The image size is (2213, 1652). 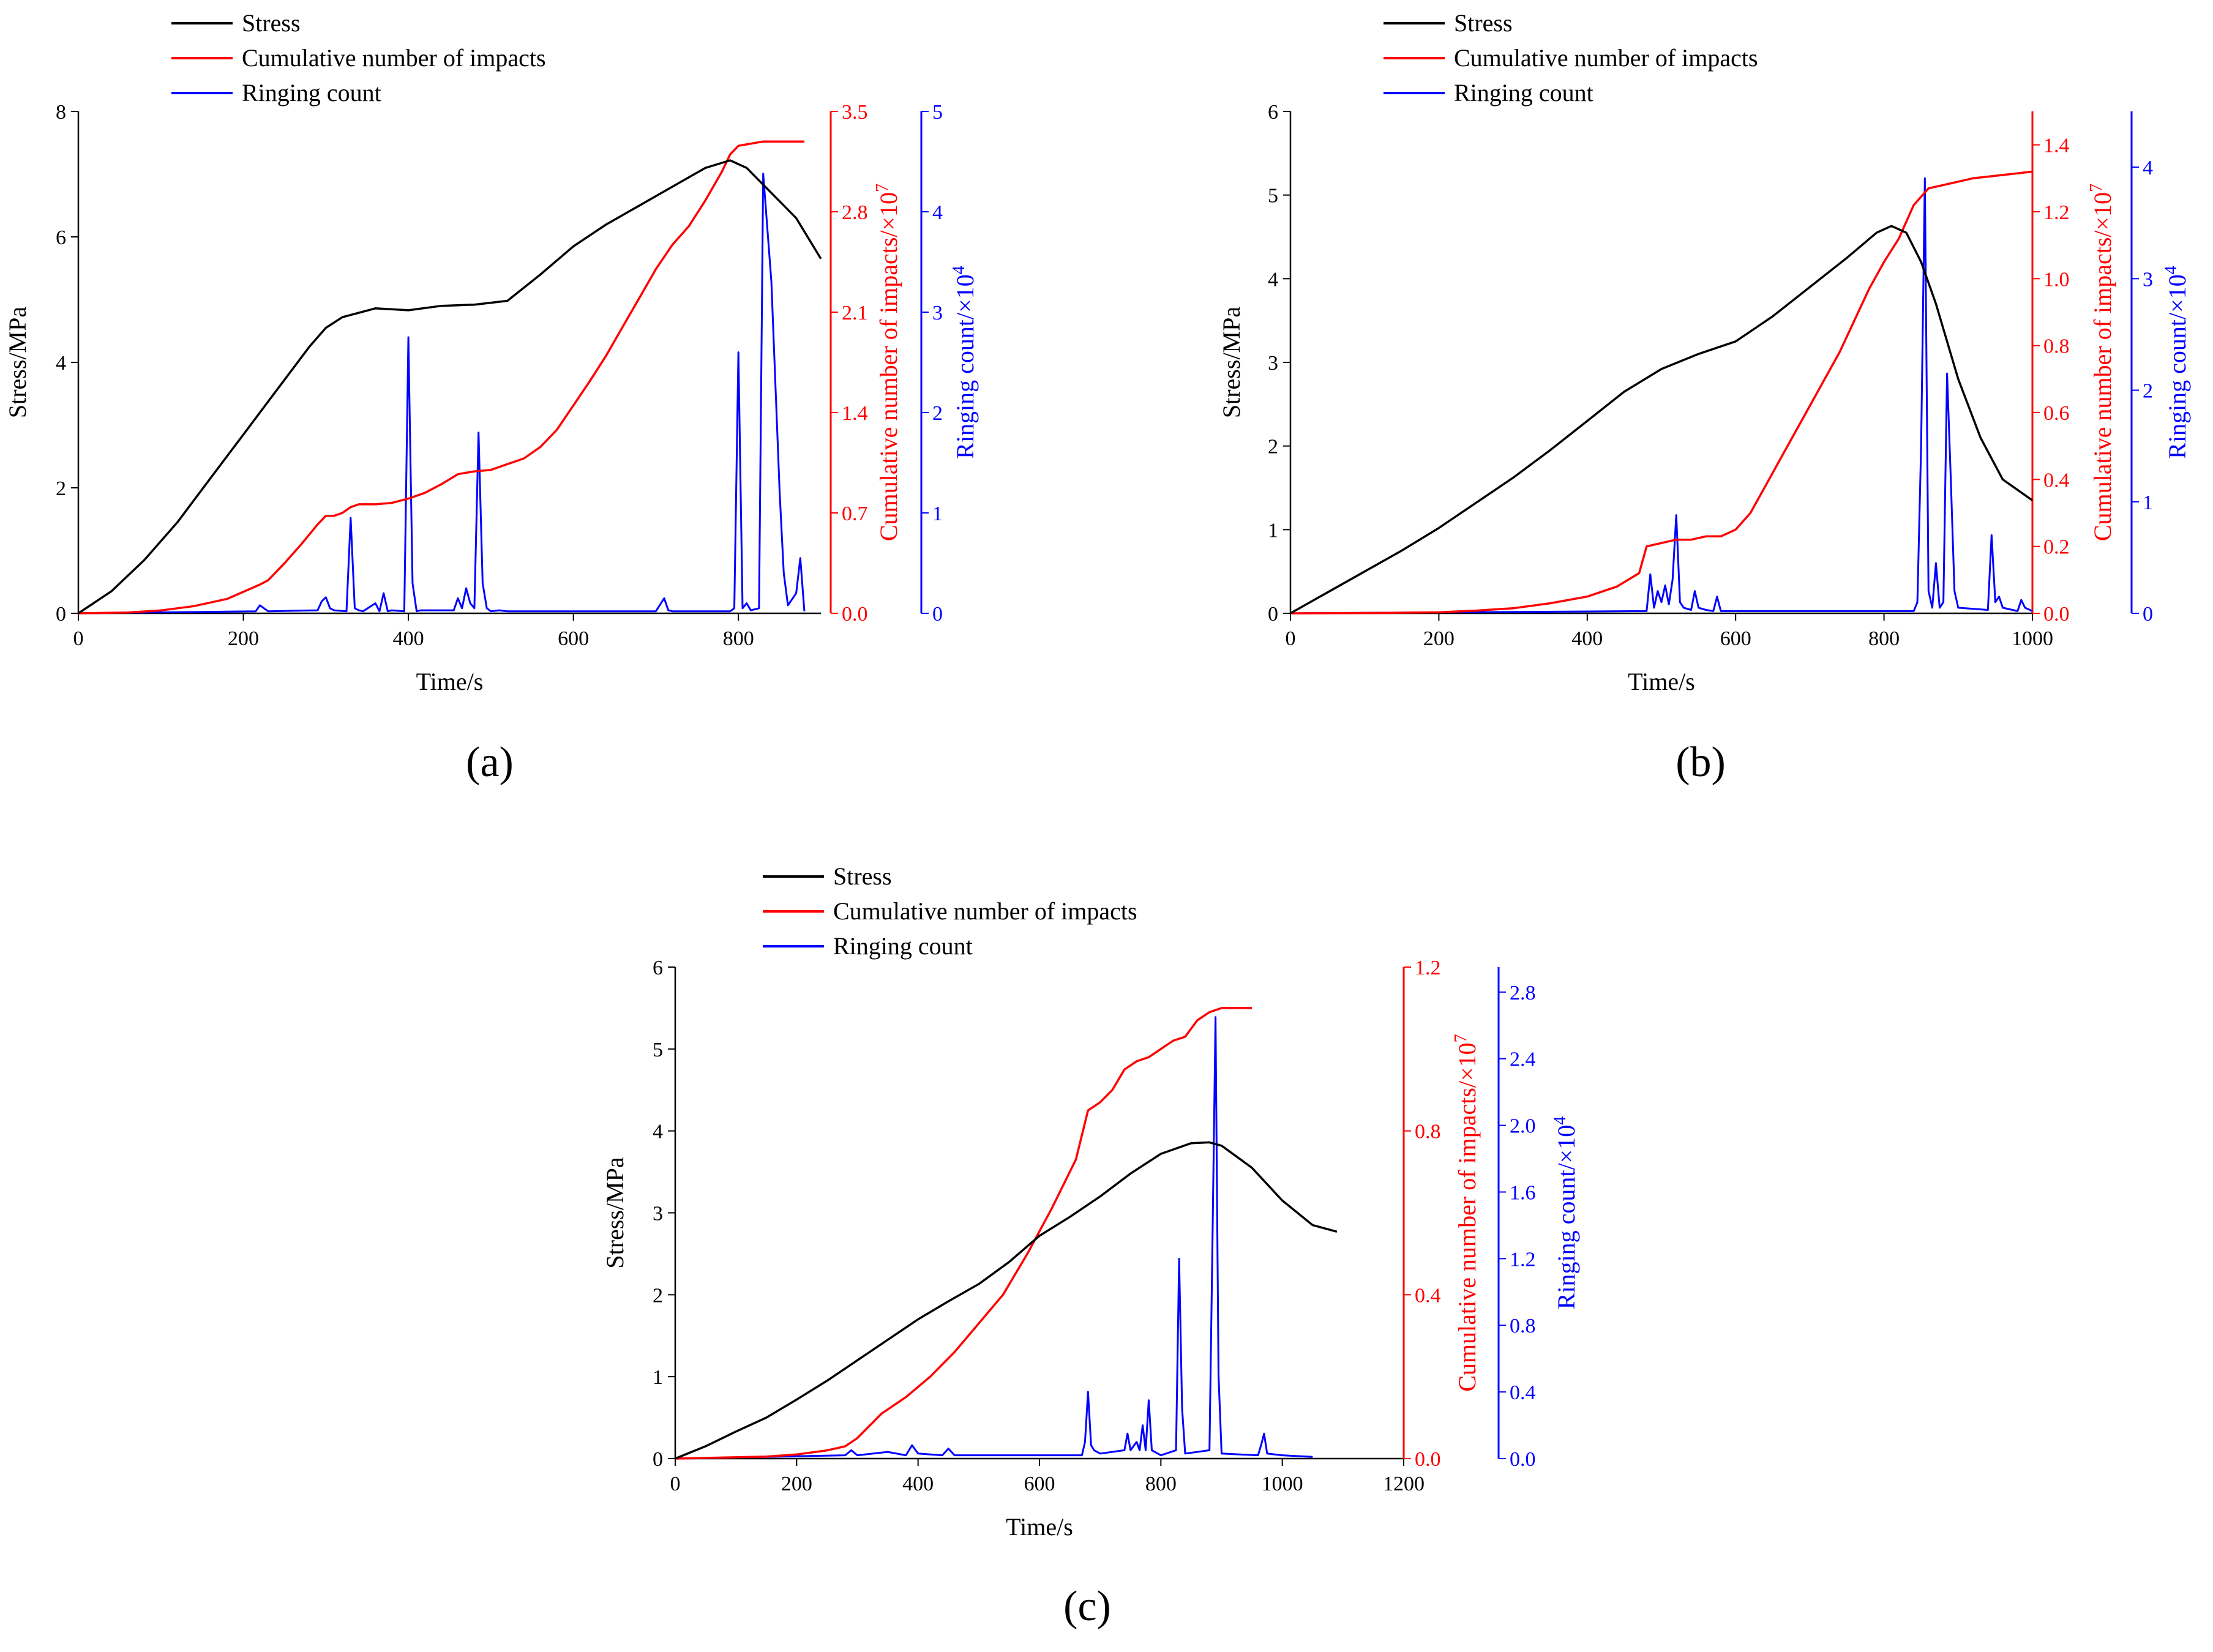 I want to click on y-right1-tick-label: 0.7, so click(x=855, y=514).